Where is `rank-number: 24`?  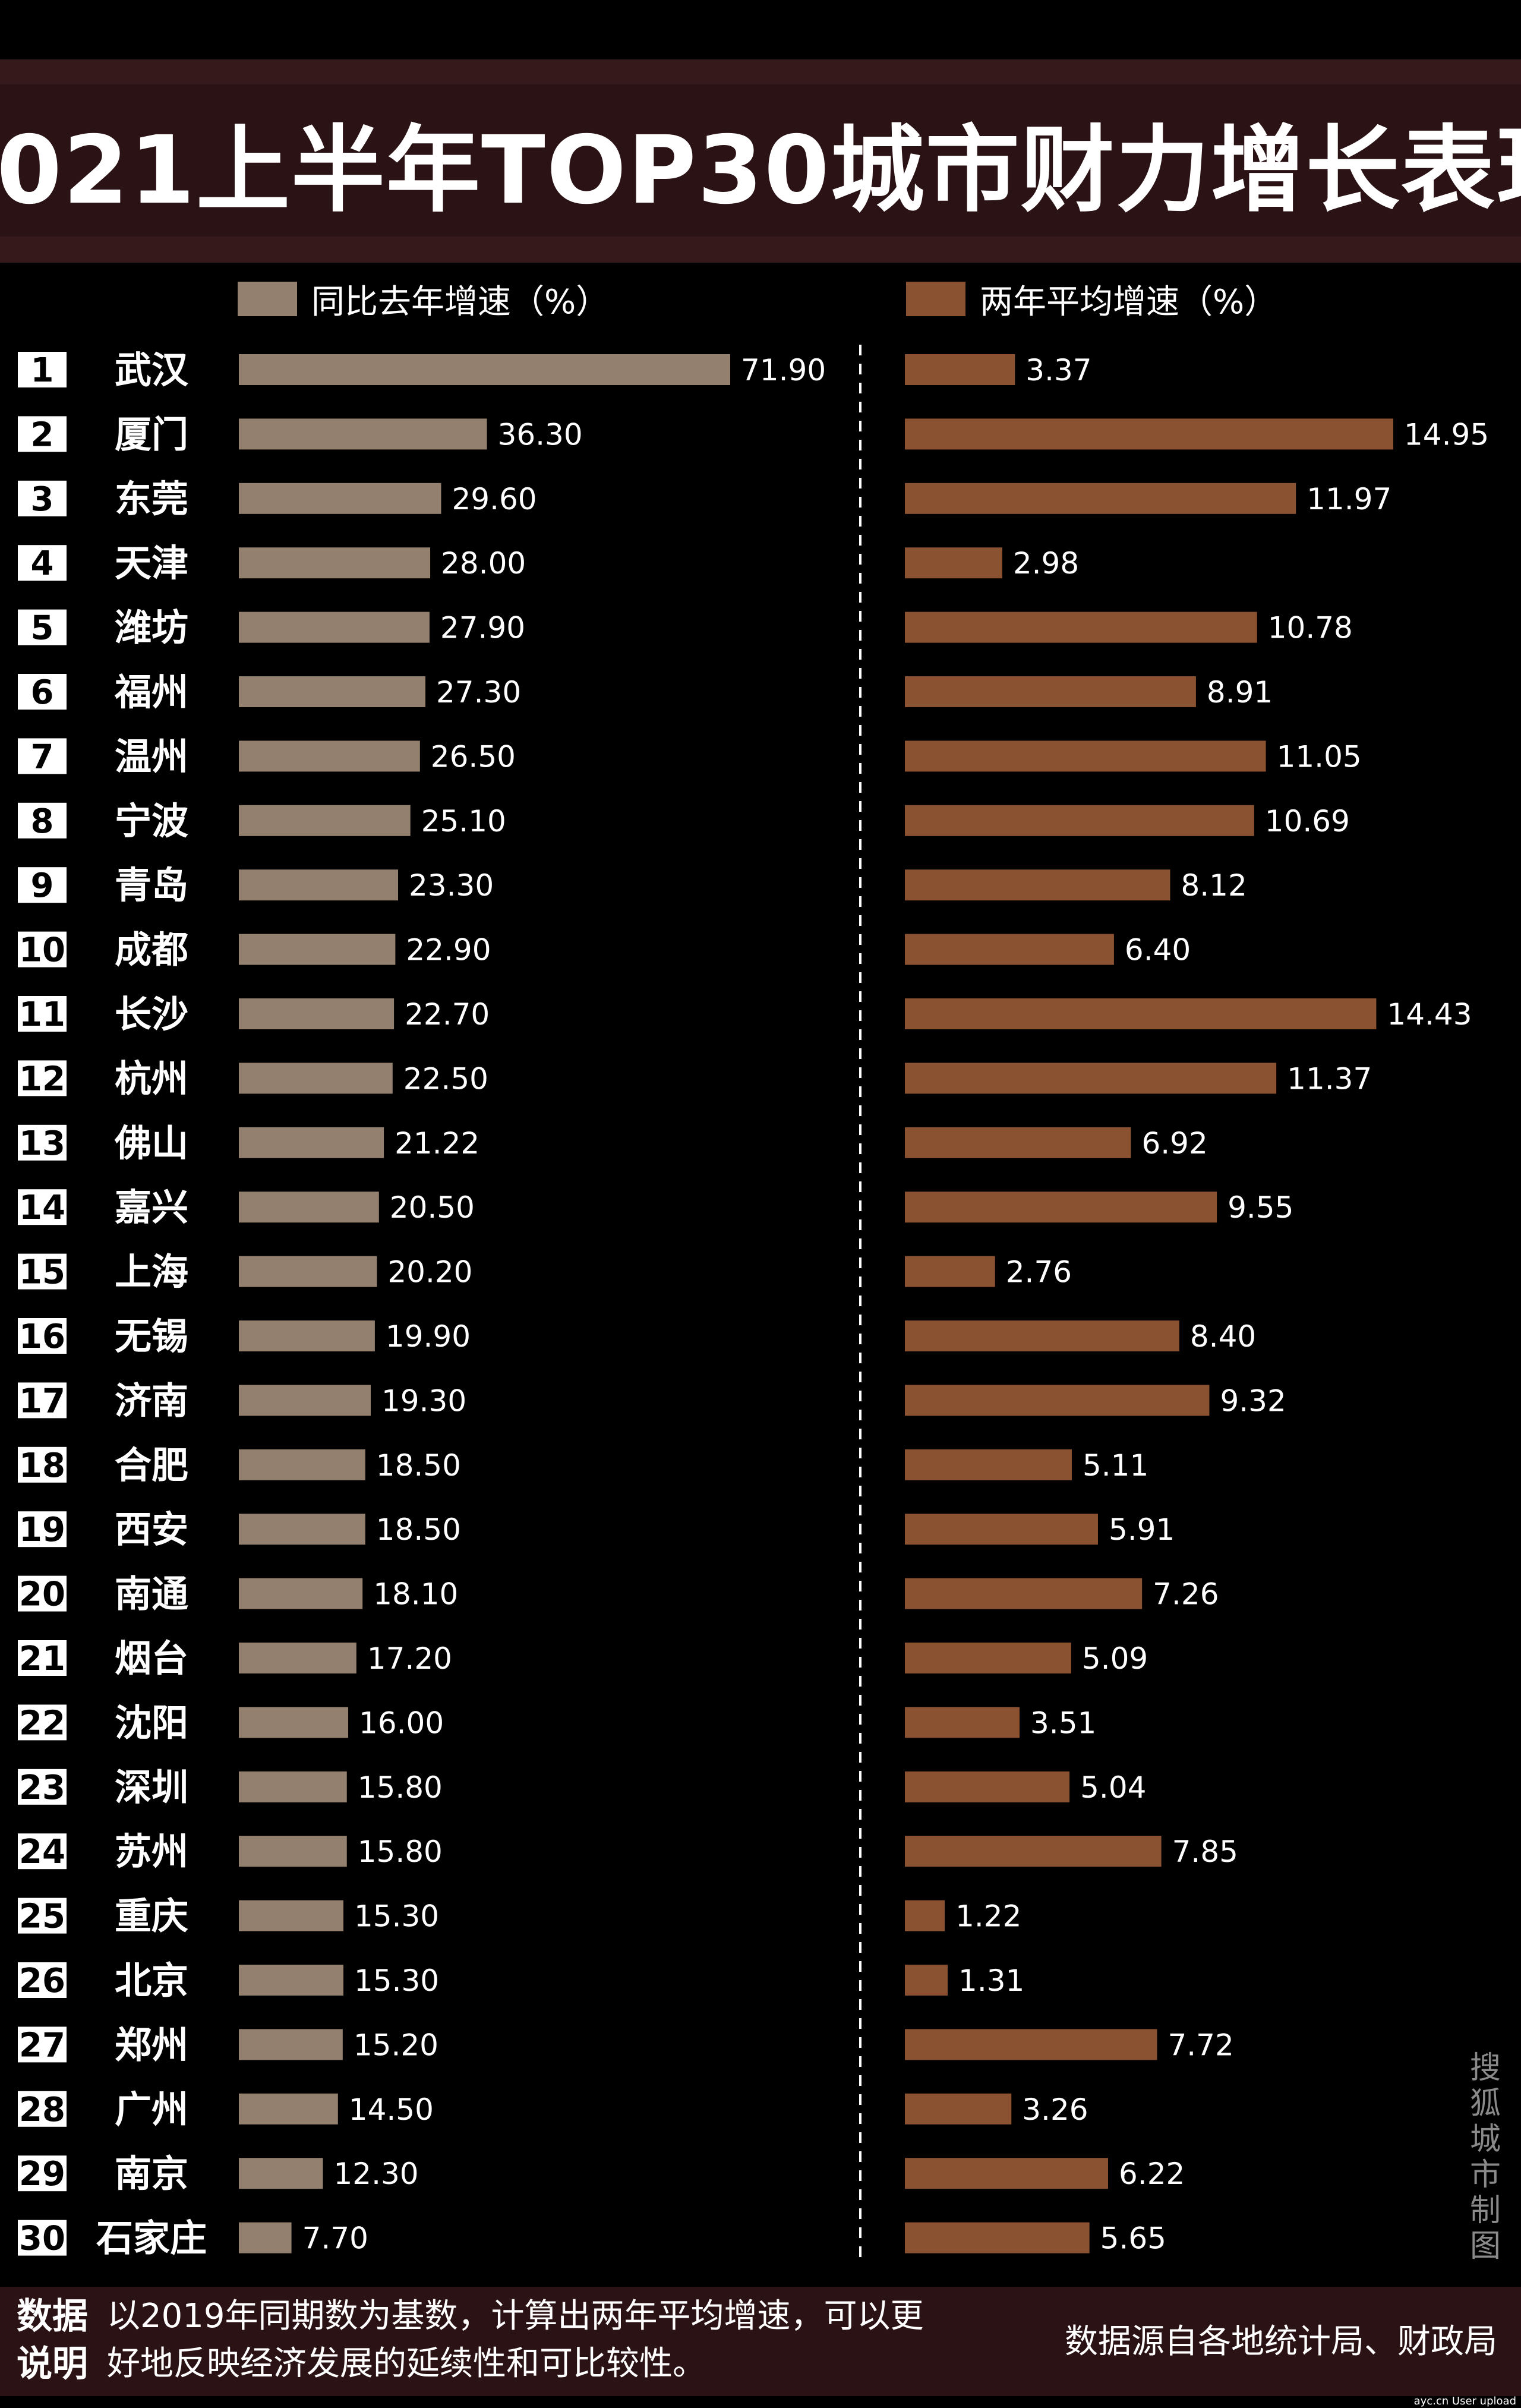
rank-number: 24 is located at coordinates (42, 1852).